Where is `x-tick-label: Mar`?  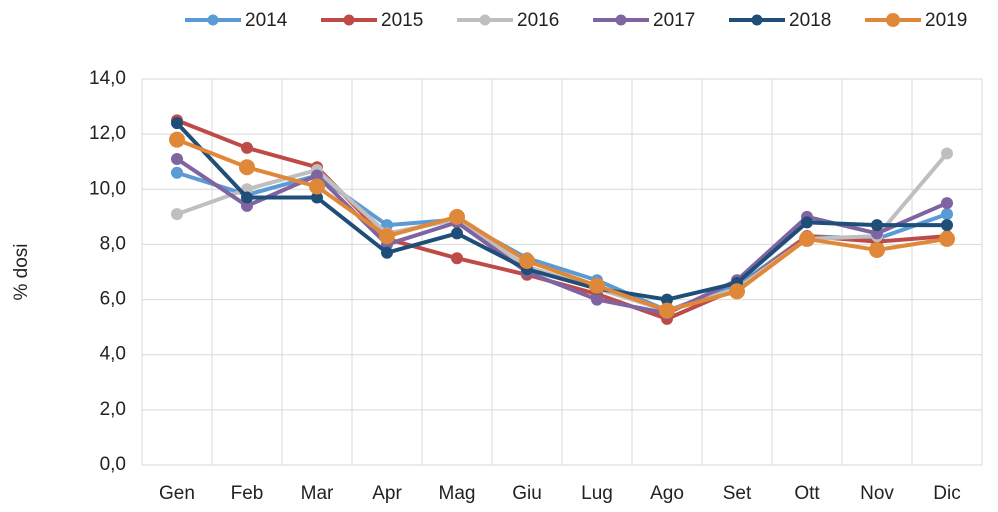
x-tick-label: Mar is located at coordinates (317, 493).